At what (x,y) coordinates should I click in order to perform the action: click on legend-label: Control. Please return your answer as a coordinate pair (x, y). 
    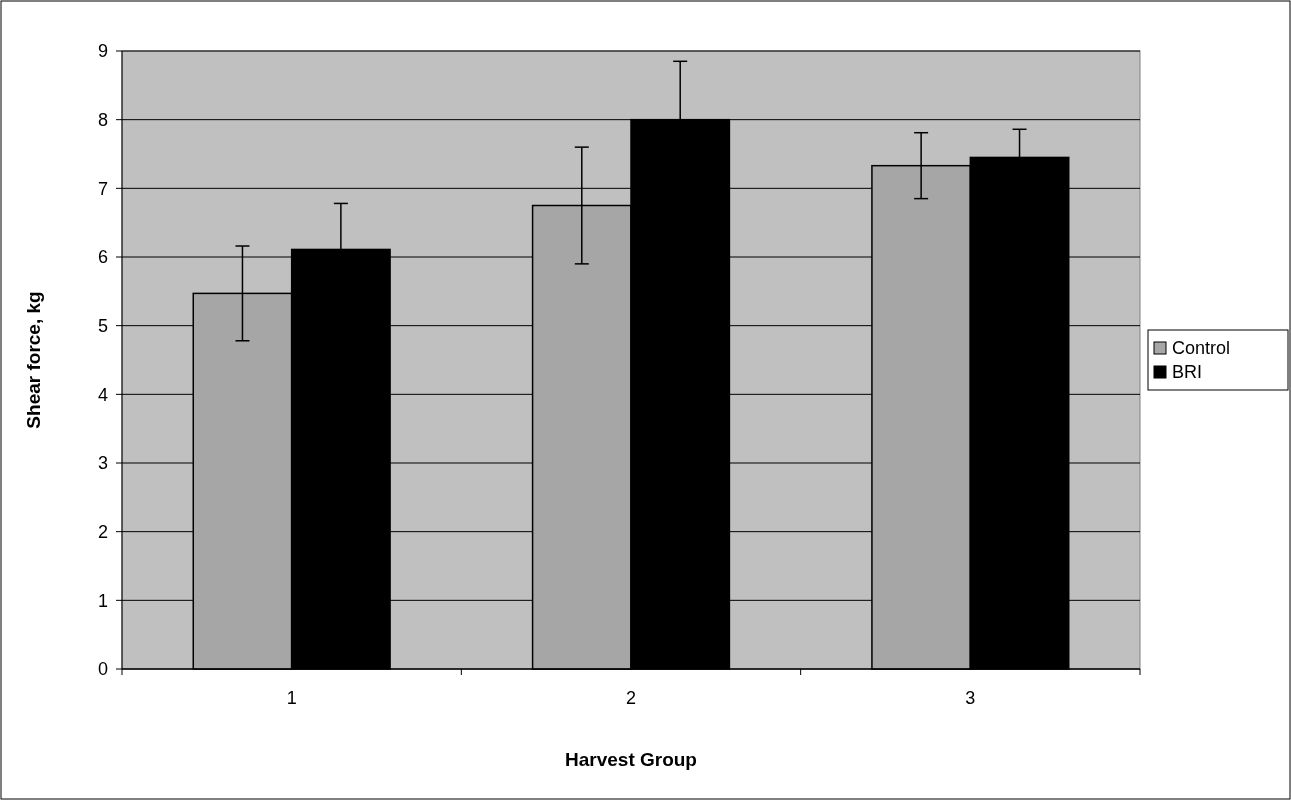
    Looking at the image, I should click on (1201, 348).